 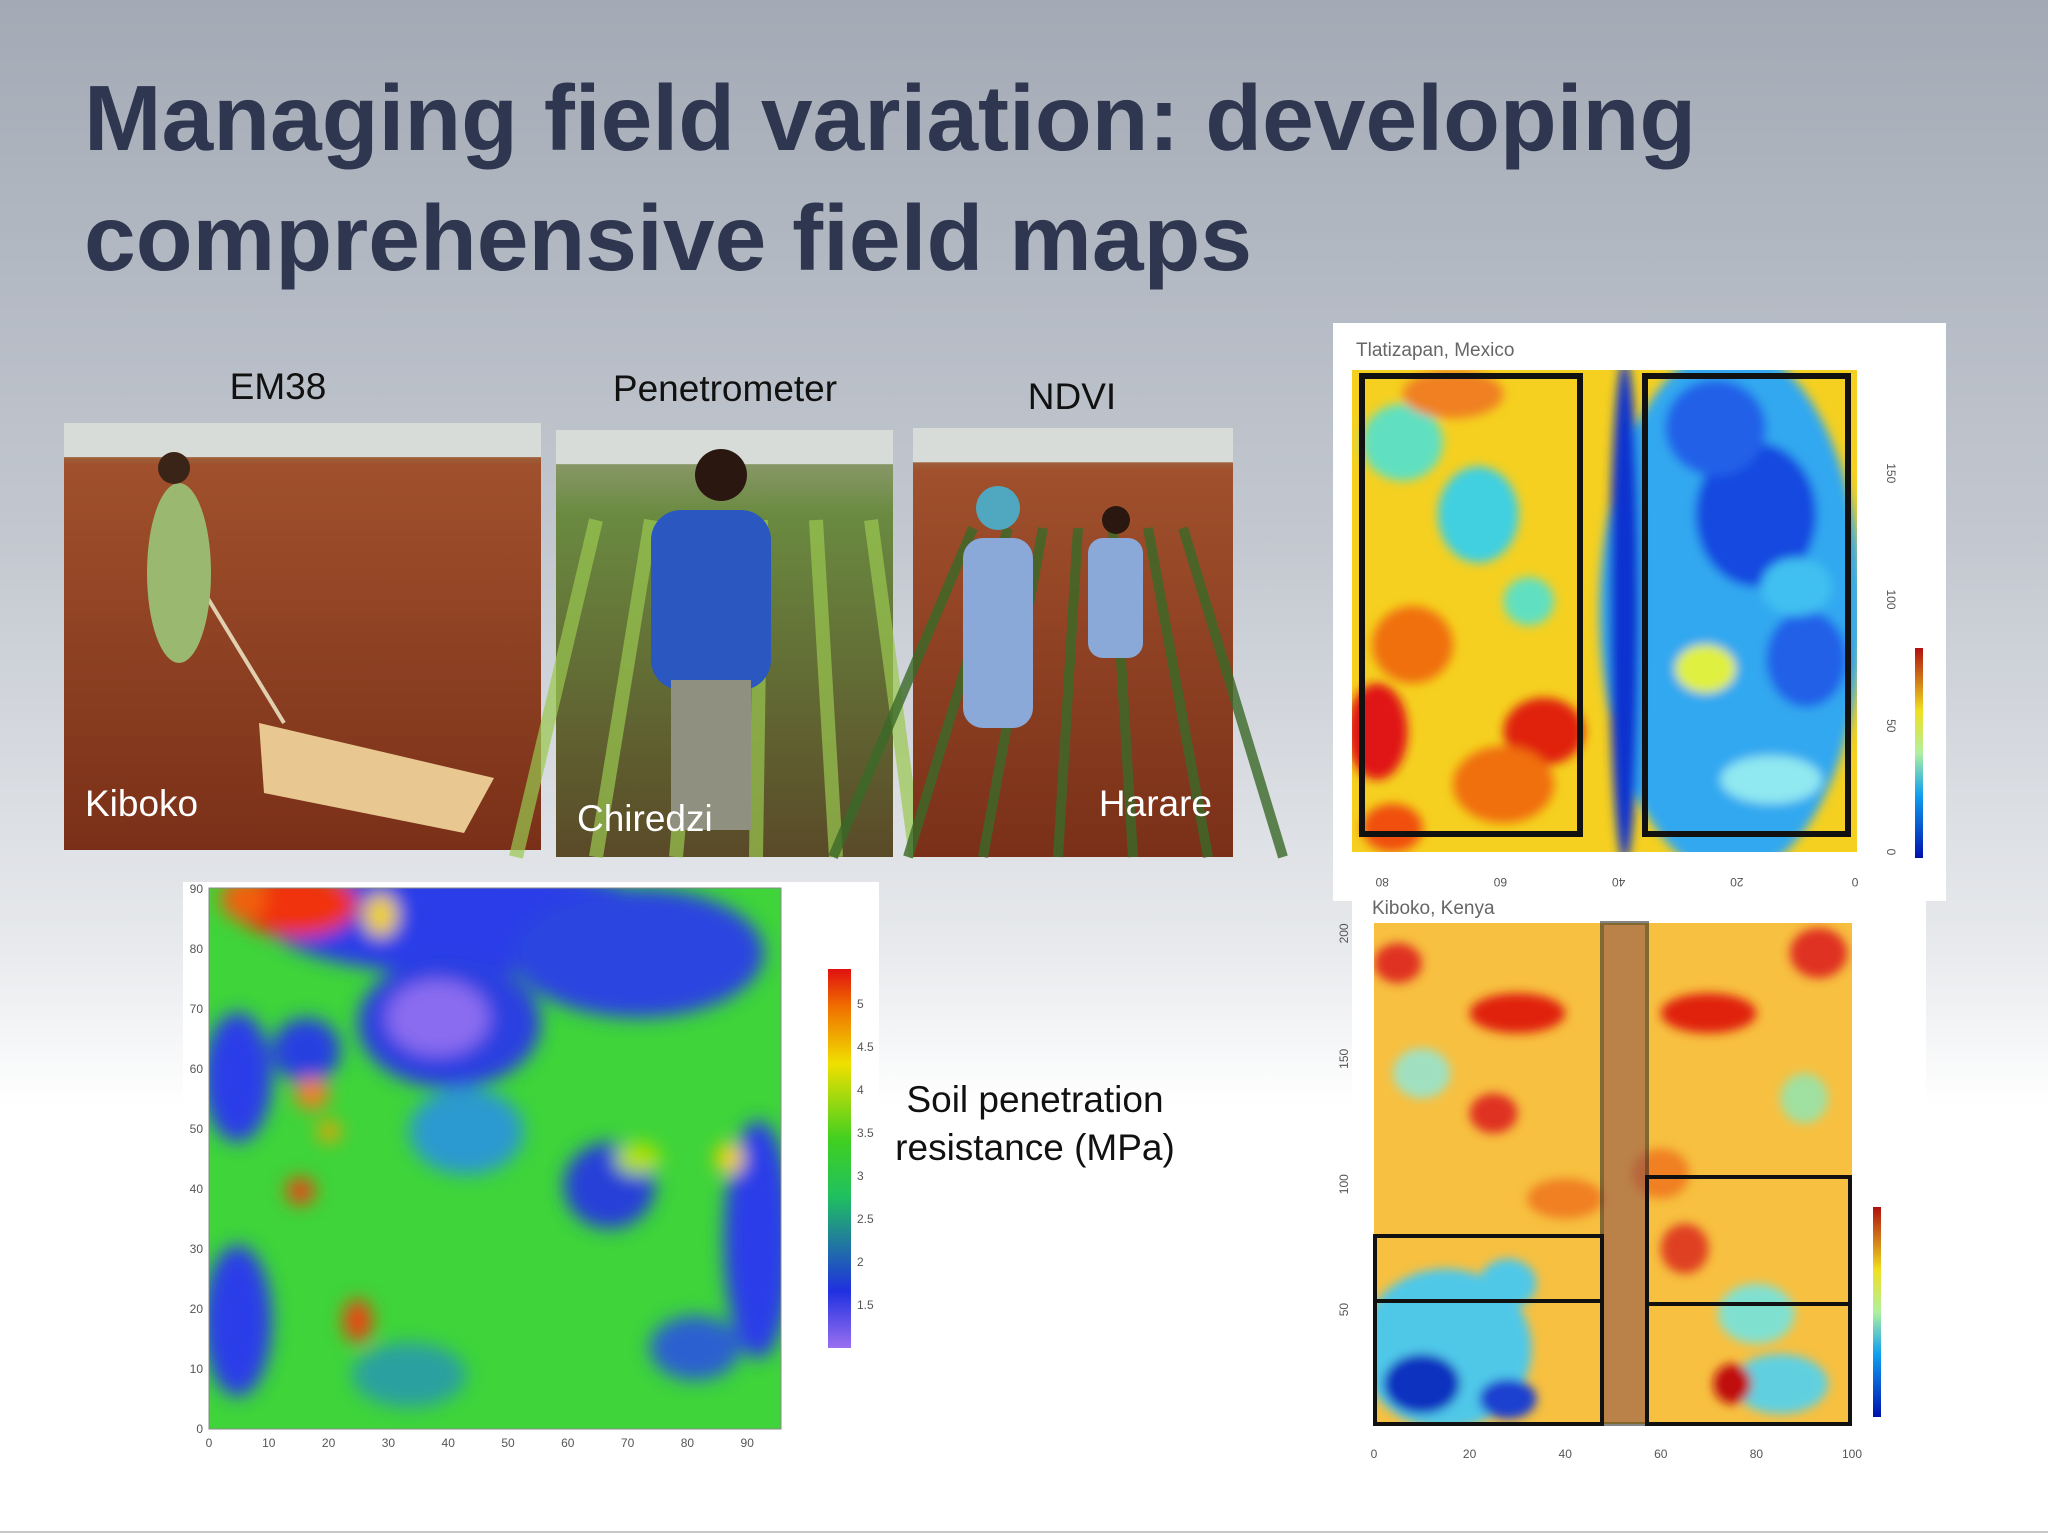 I want to click on colorbar, so click(x=839, y=1158).